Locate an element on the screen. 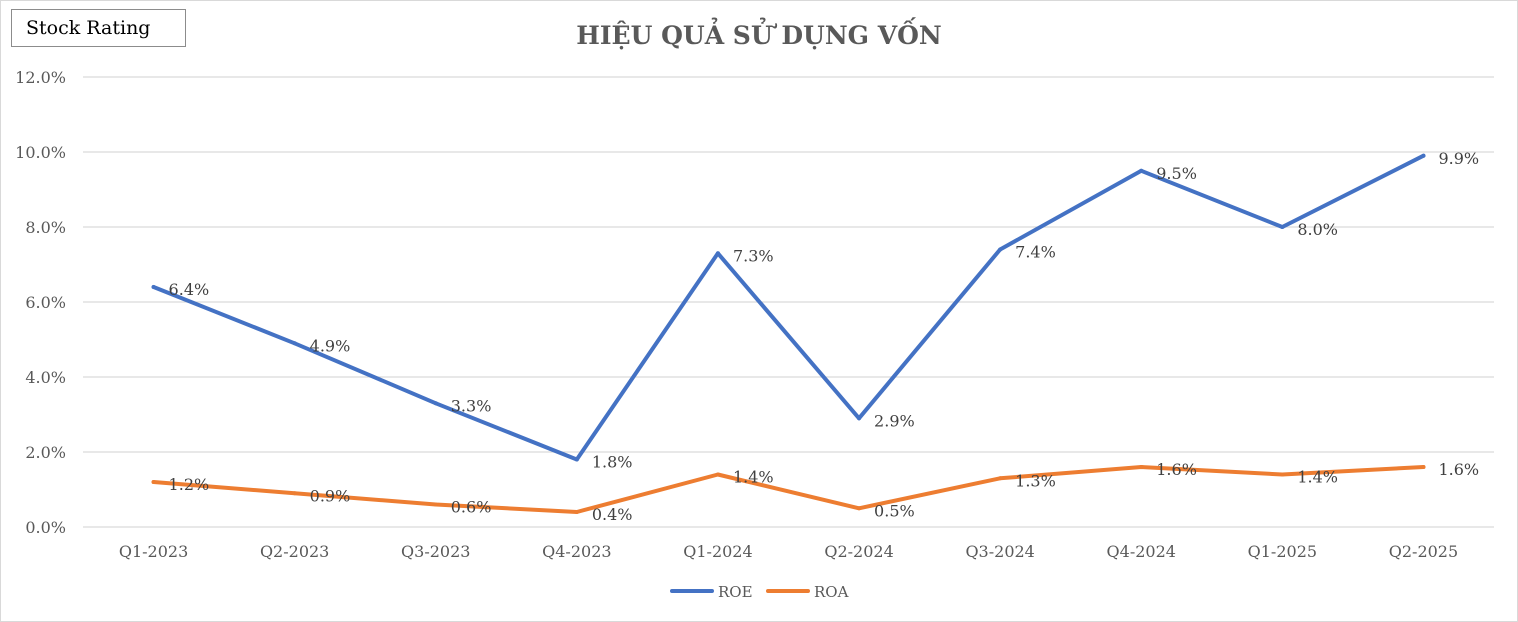 Image resolution: width=1518 pixels, height=622 pixels. y-axis: 0.0% 2.0% 4.0% 6.0% 8.0% 10.0% 12.0% is located at coordinates (40, 302).